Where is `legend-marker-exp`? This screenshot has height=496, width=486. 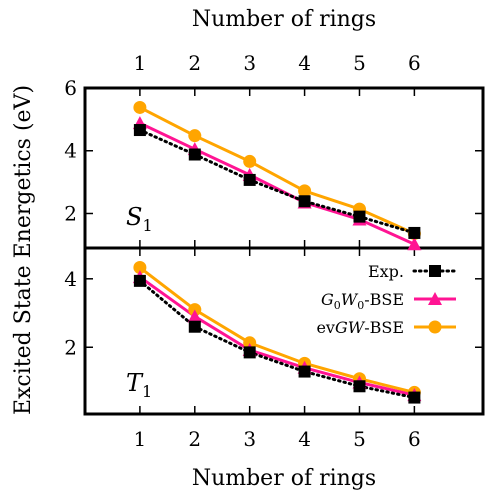 legend-marker-exp is located at coordinates (435, 271).